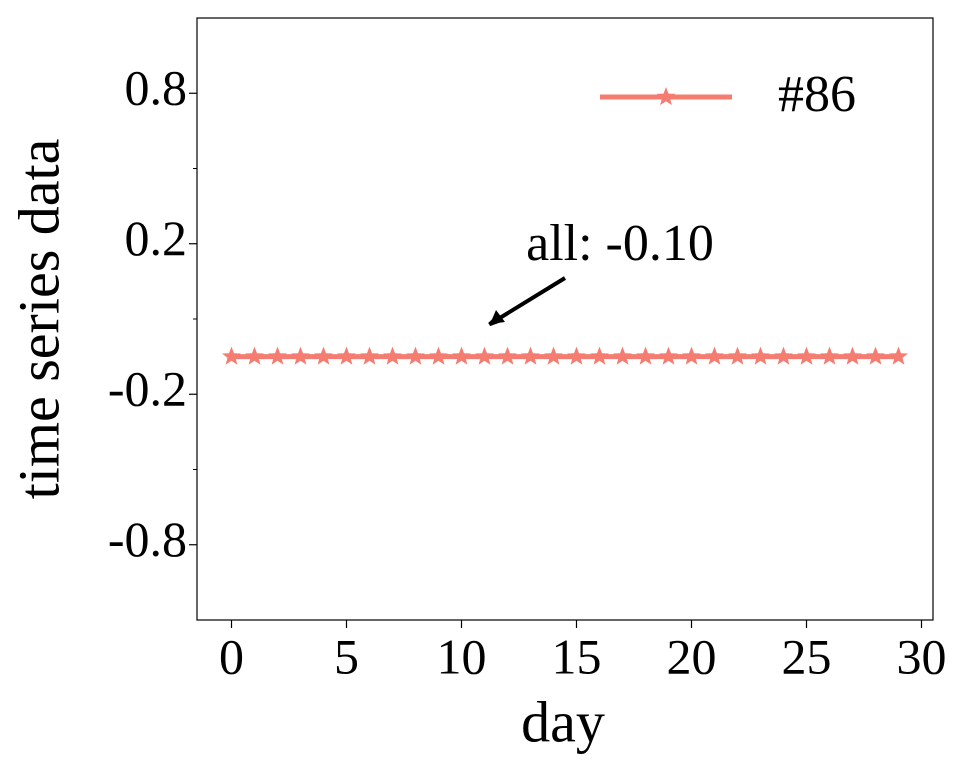 The height and width of the screenshot is (775, 969). Describe the element at coordinates (38, 319) in the screenshot. I see `y-axis-label: time series data` at that location.